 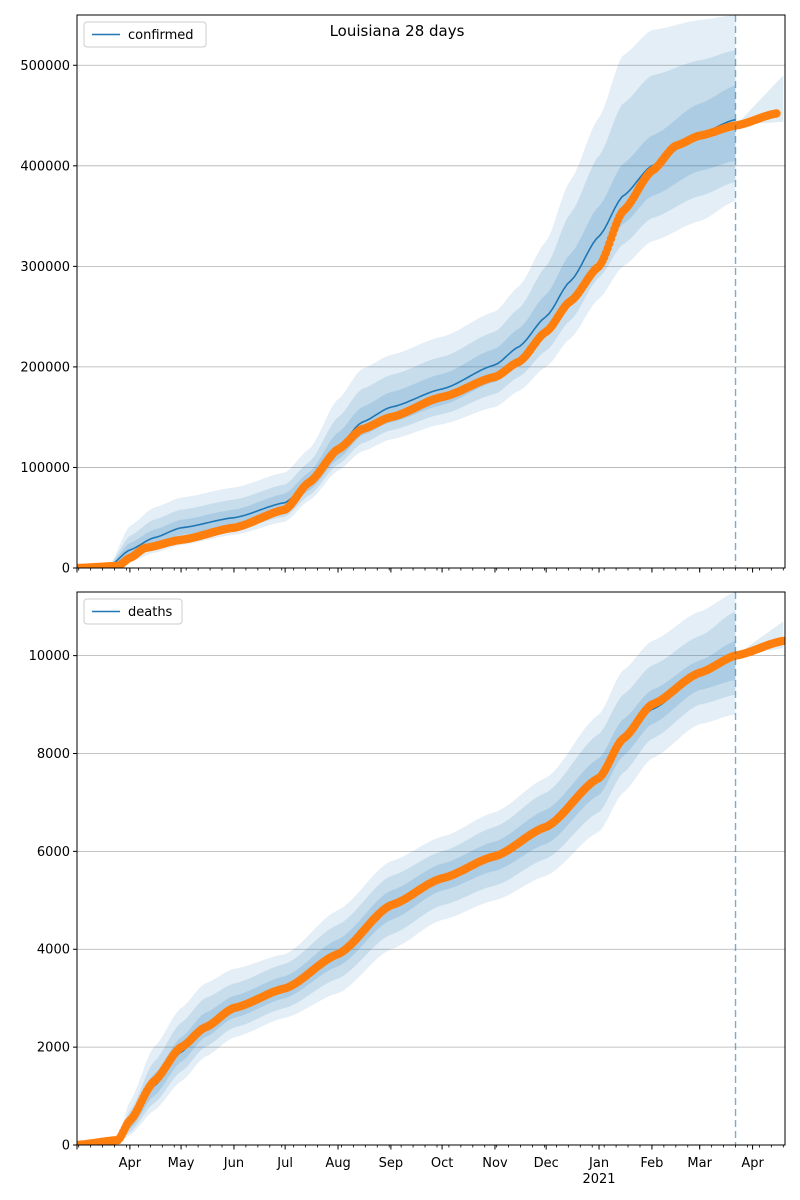 What do you see at coordinates (284, 1163) in the screenshot?
I see `x-tick-label: Jul` at bounding box center [284, 1163].